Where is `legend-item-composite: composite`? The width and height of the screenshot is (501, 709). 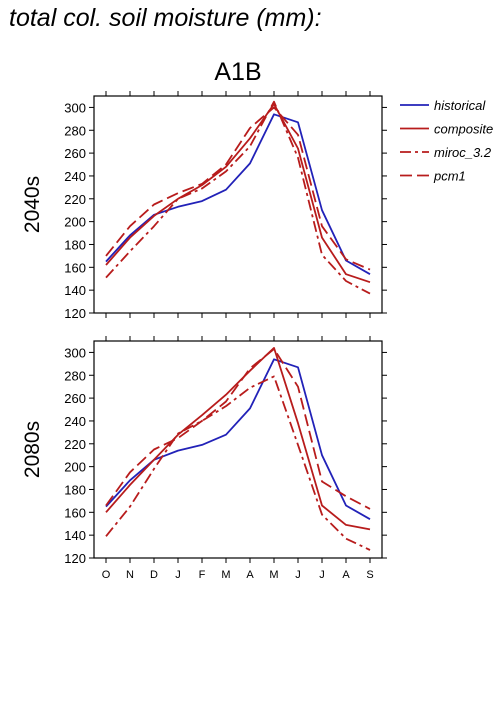
legend-item-composite: composite is located at coordinates (446, 129).